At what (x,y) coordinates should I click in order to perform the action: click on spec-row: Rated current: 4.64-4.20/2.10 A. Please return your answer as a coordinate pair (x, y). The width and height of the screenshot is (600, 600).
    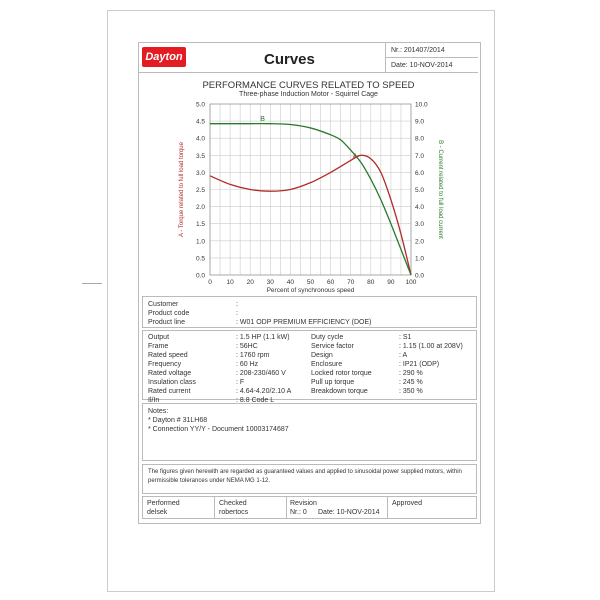
    Looking at the image, I should click on (229, 391).